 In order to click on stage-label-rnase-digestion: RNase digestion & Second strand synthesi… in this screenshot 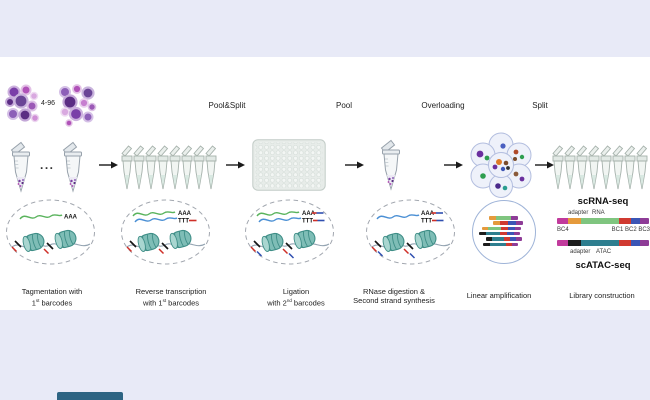, I will do `click(394, 296)`.